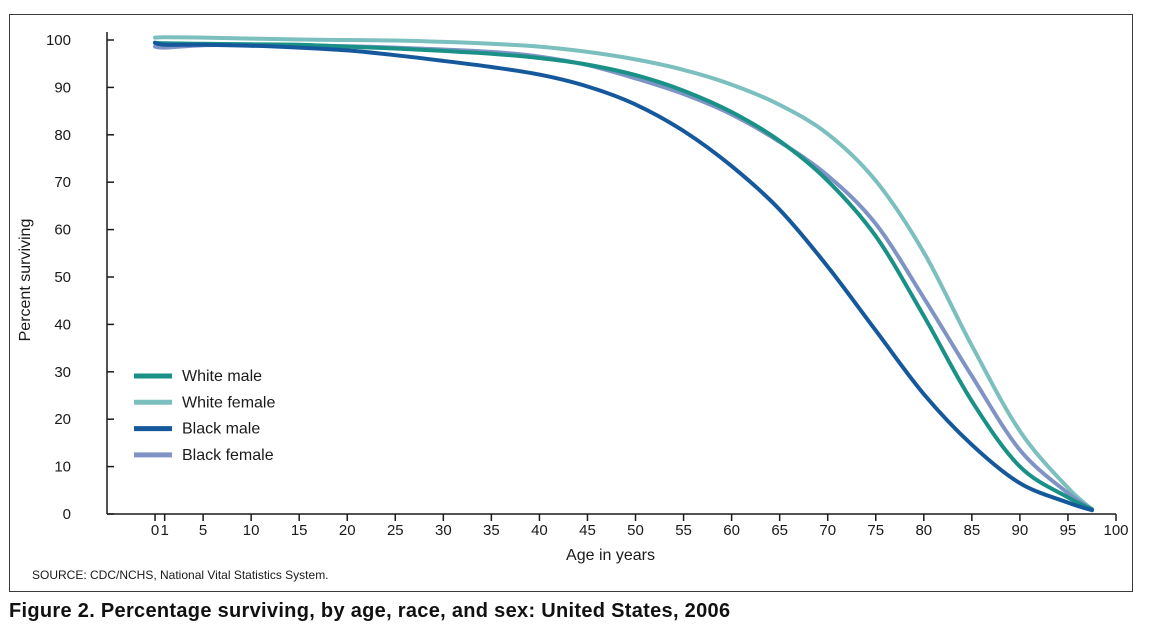 This screenshot has height=635, width=1151. I want to click on x-tick-label: 20, so click(347, 530).